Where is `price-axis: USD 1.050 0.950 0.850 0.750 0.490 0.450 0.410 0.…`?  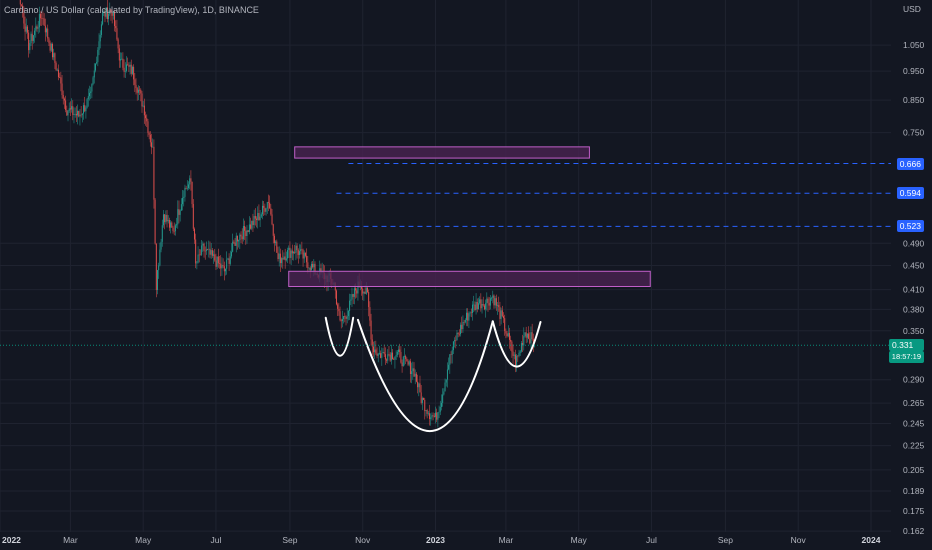
price-axis: USD 1.050 0.950 0.850 0.750 0.490 0.450 0.410 0.… is located at coordinates (914, 270).